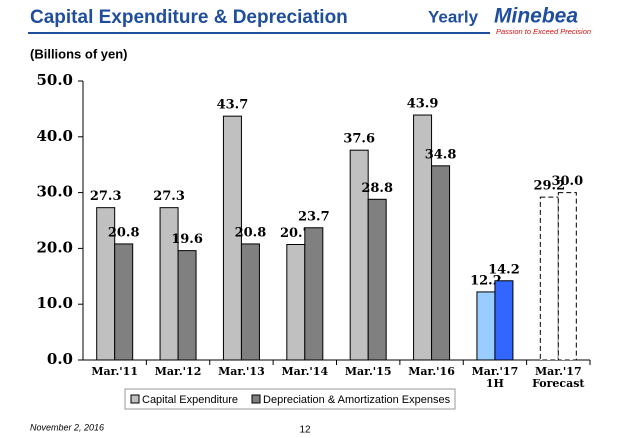  I want to click on y-tick-label: 40.0, so click(54, 136).